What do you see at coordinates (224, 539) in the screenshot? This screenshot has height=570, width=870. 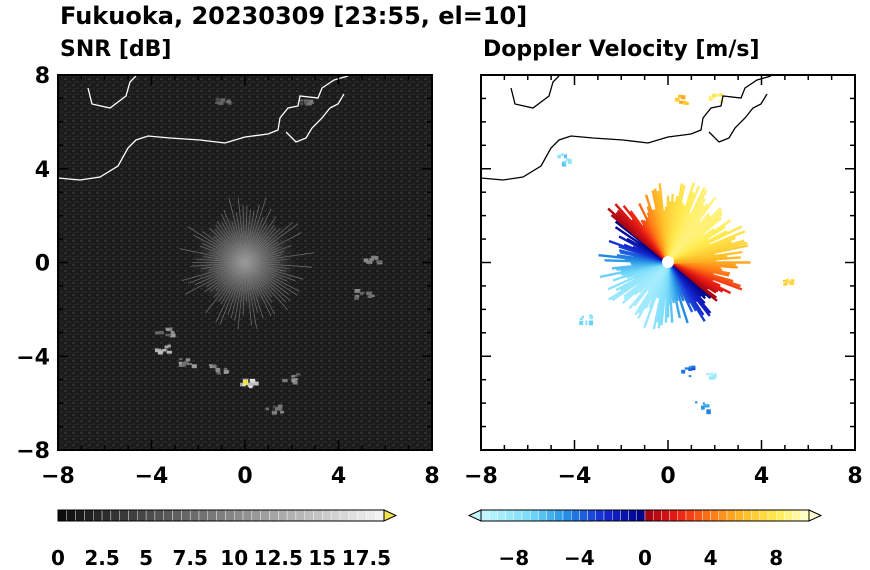 I see `snr-colorbar: 0 2.5 5 7.5 10 12.5 15 17.5` at bounding box center [224, 539].